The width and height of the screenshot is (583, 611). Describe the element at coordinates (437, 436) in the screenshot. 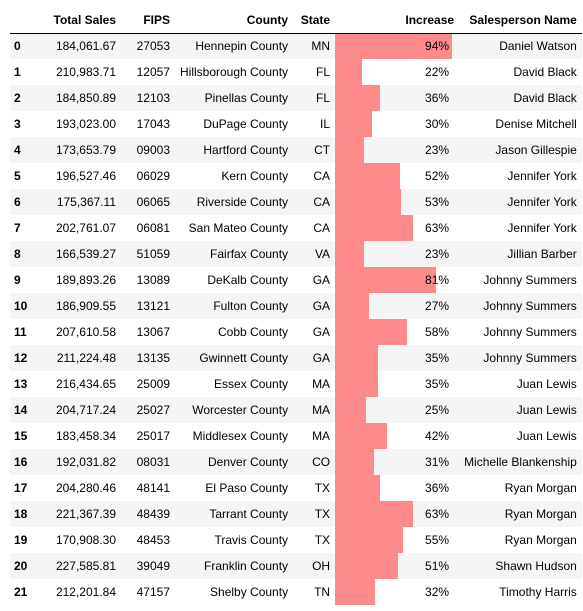

I see `increase-label: 42%` at that location.